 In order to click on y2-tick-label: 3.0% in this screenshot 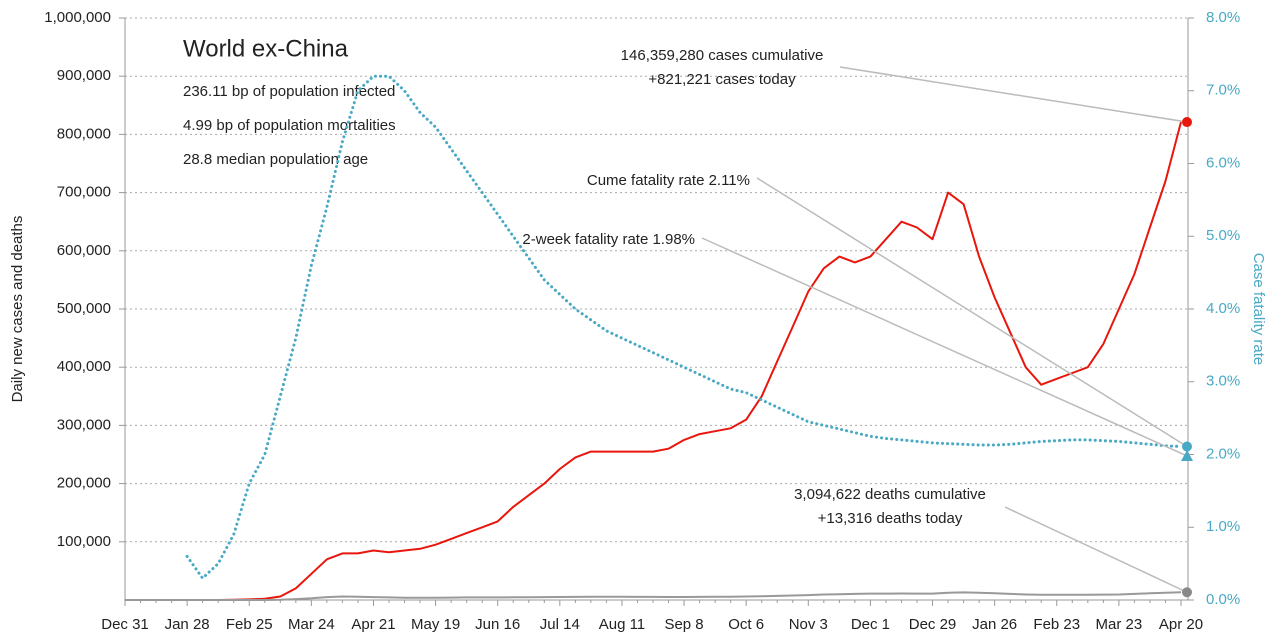, I will do `click(1223, 381)`.